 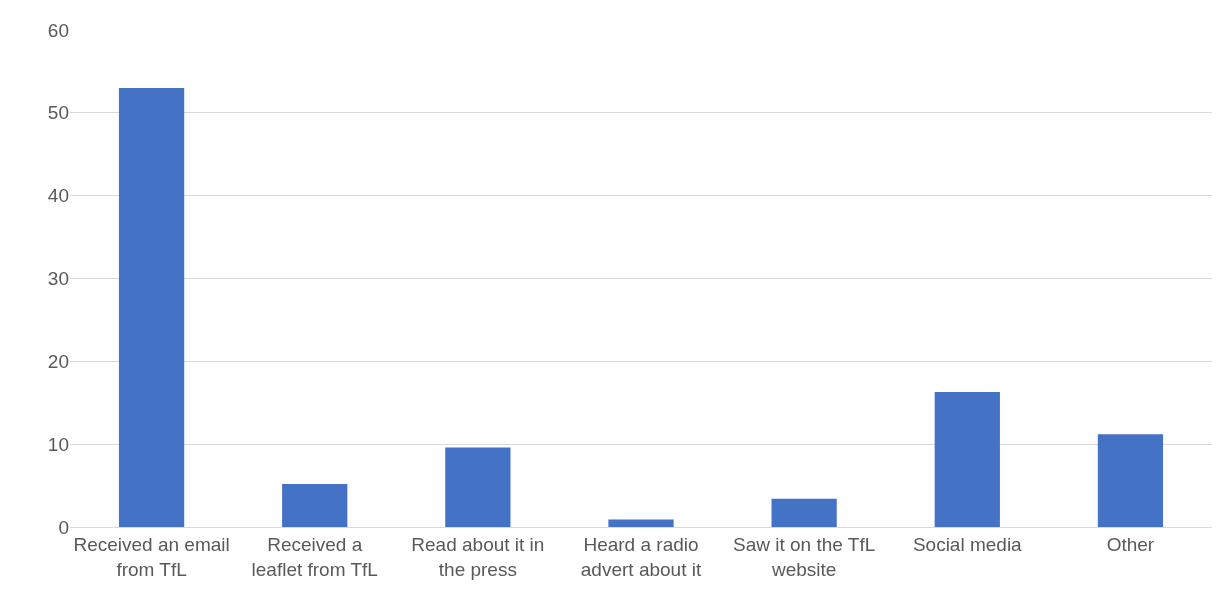 I want to click on x-tick-label: Social media, so click(x=967, y=544).